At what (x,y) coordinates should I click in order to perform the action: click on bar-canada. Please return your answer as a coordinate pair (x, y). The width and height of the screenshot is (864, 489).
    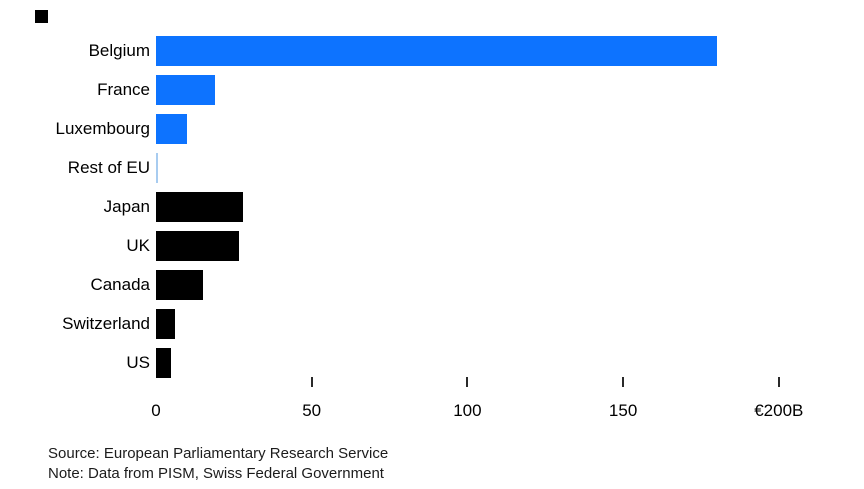
    Looking at the image, I should click on (179, 285).